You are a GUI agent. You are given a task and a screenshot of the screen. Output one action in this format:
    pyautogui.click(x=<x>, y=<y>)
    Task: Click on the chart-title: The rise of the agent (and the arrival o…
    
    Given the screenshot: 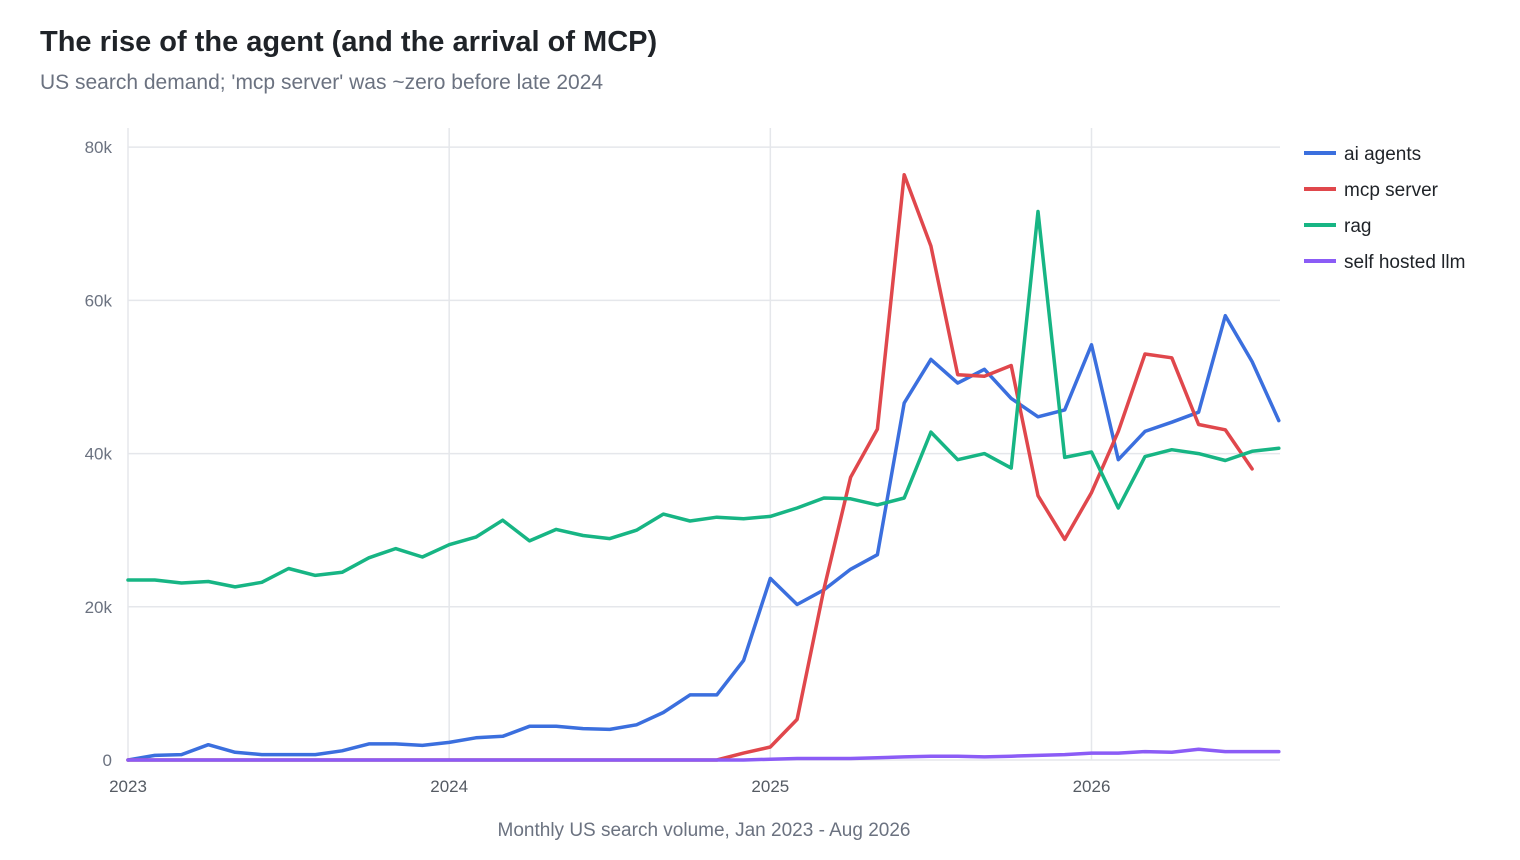 What is the action you would take?
    pyautogui.click(x=349, y=42)
    